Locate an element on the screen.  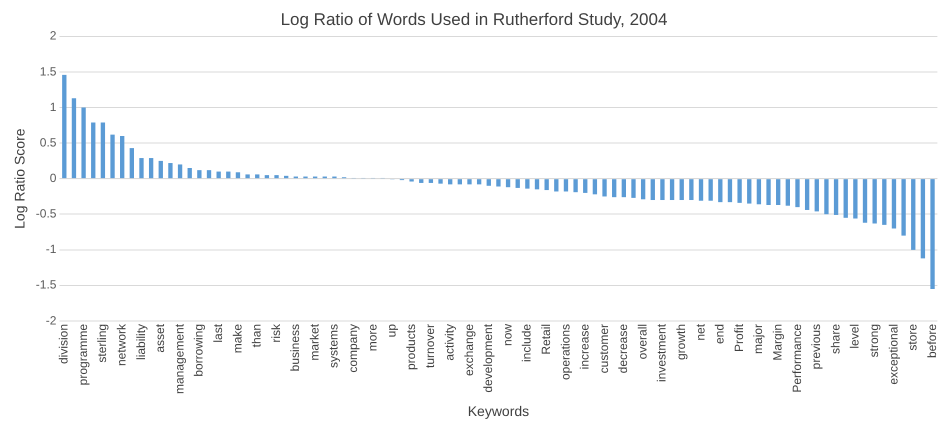
y-tick-label: 1.5 is located at coordinates (48, 71).